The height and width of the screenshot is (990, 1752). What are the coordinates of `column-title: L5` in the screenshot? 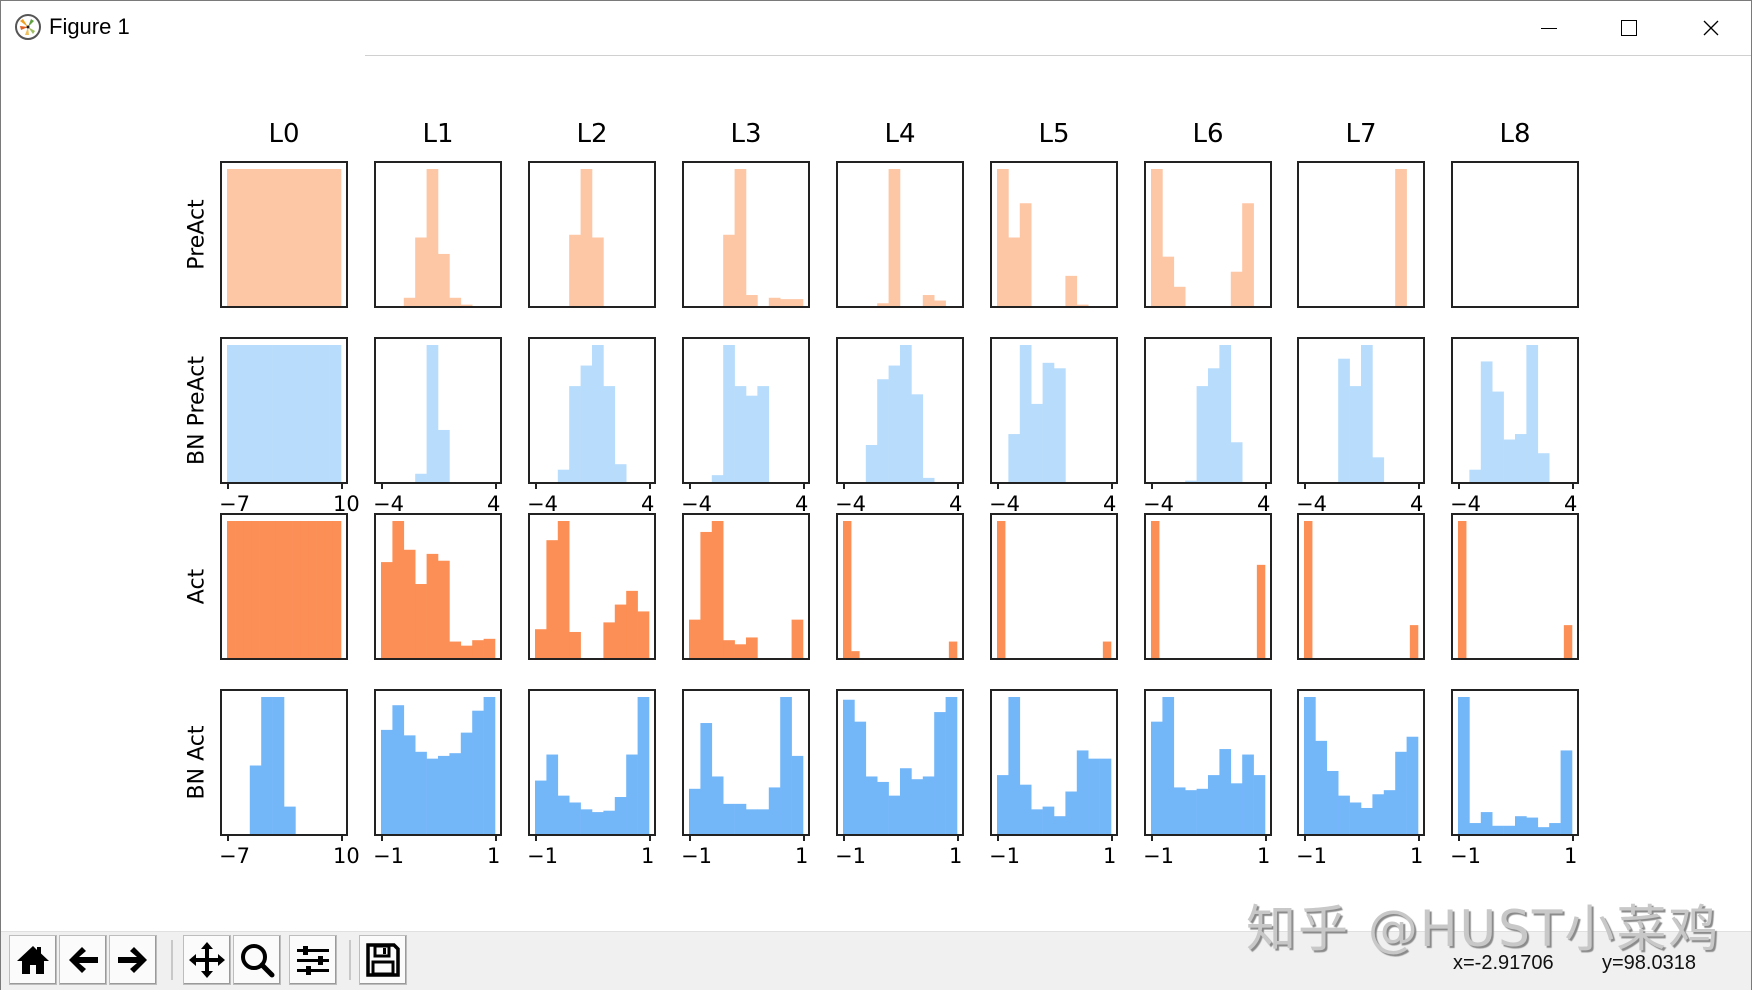 It's located at (1054, 134).